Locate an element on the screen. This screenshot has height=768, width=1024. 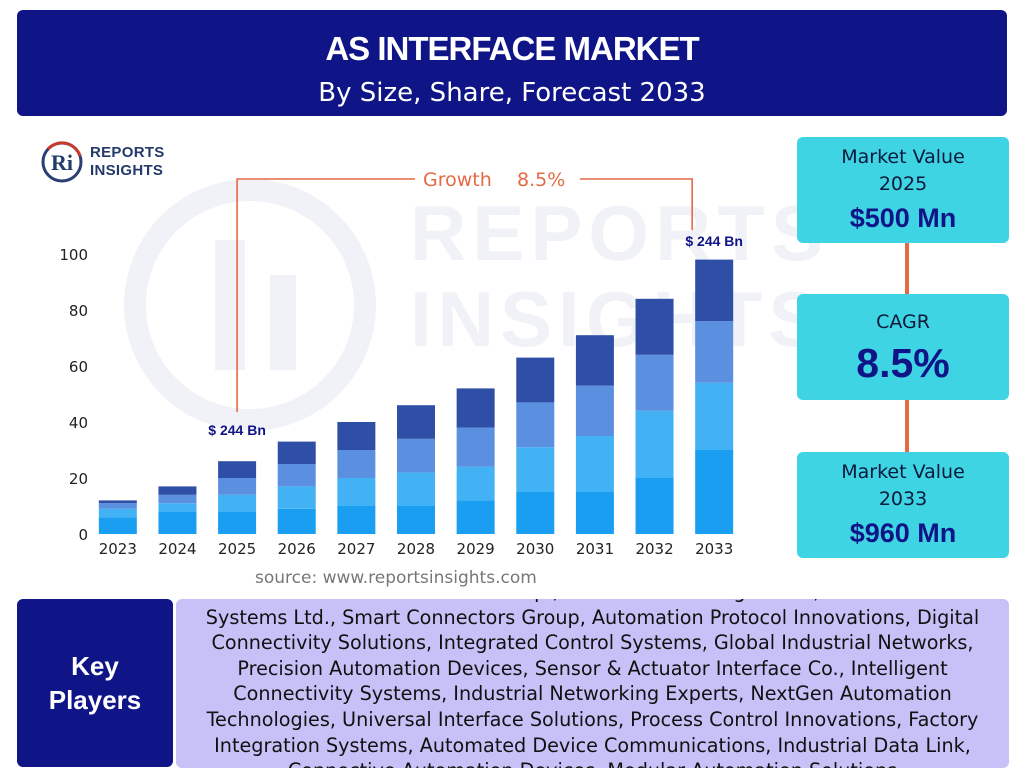
start-value-label: $ 244 Bn is located at coordinates (237, 430).